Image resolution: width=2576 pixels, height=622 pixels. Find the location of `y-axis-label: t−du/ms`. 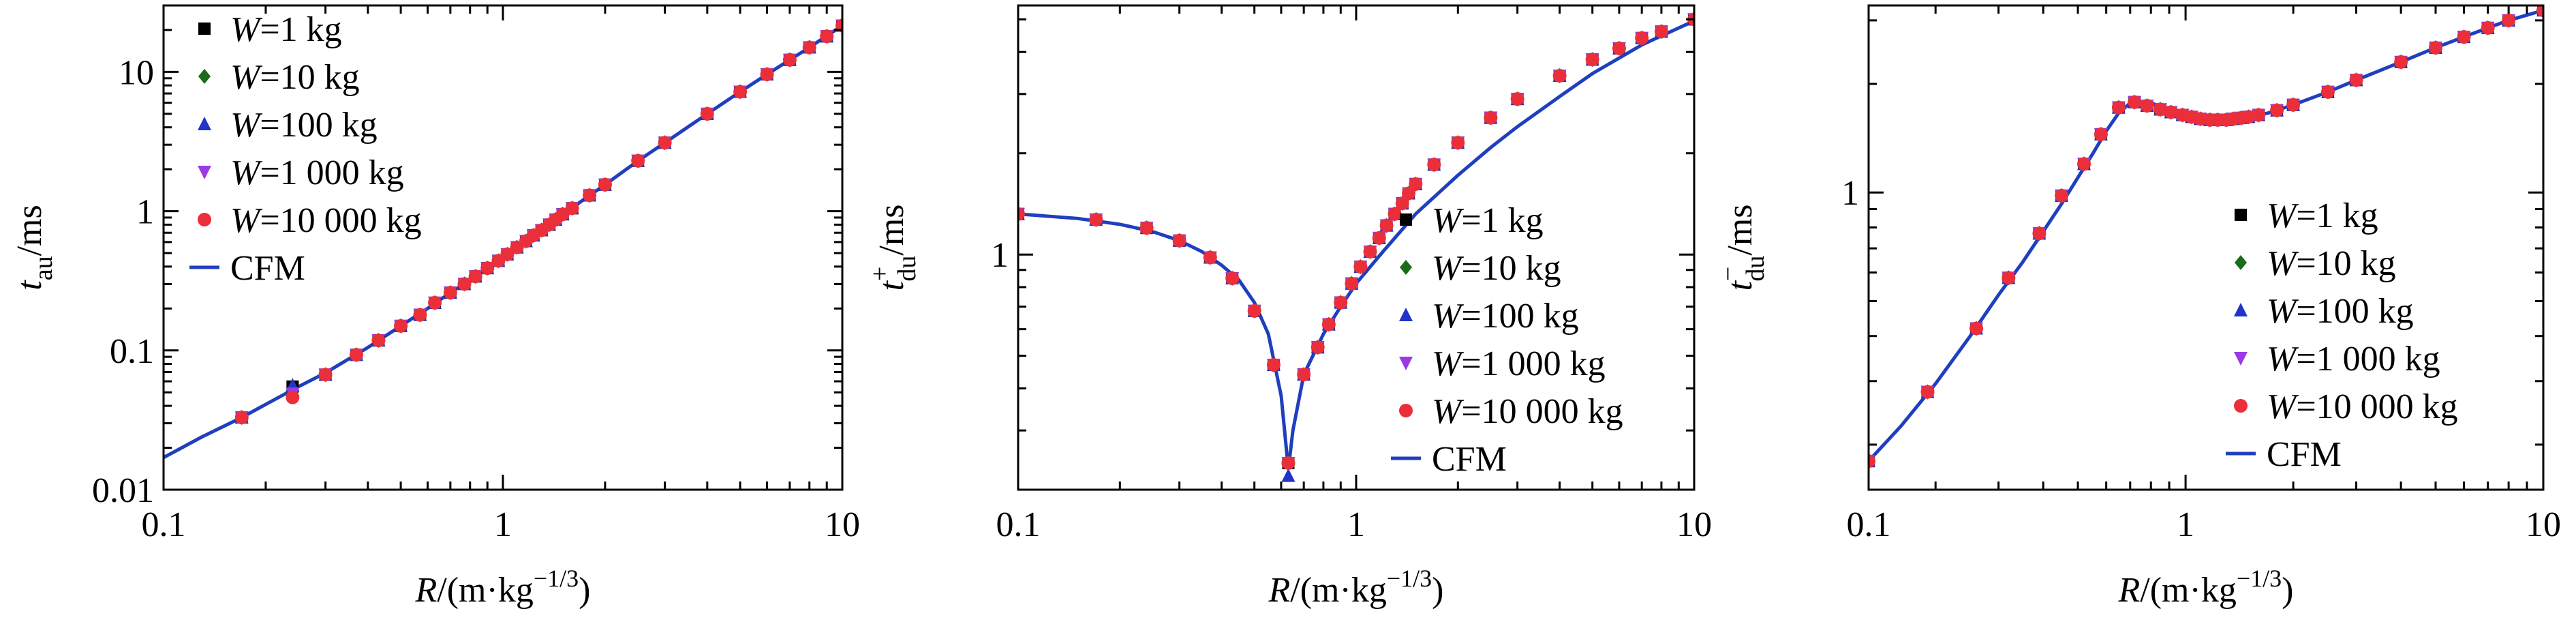

y-axis-label: t−du/ms is located at coordinates (1742, 247).